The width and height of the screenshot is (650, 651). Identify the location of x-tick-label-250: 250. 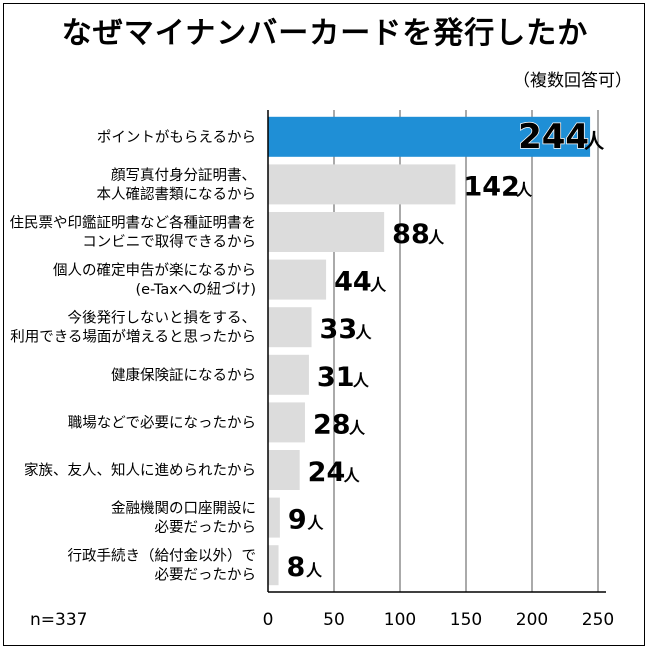
(598, 620).